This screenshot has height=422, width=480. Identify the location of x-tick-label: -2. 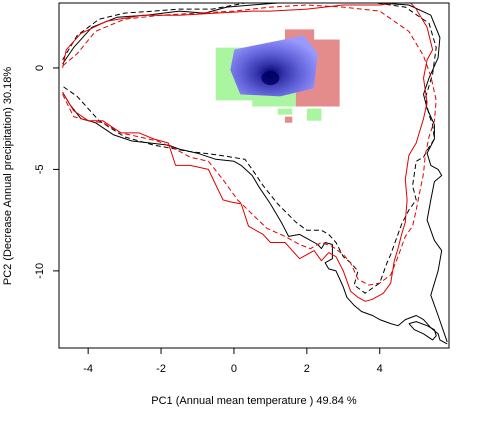
(161, 369).